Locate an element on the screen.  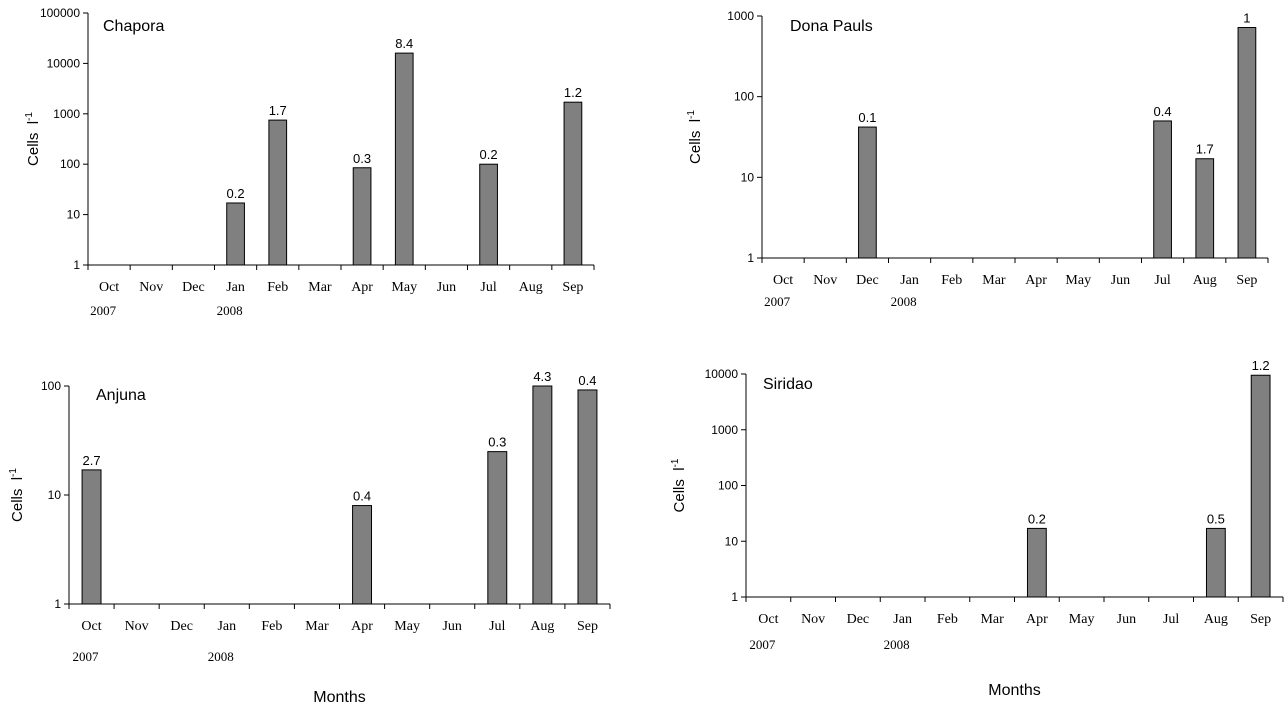
y-tick-label: 10000 is located at coordinates (64, 63).